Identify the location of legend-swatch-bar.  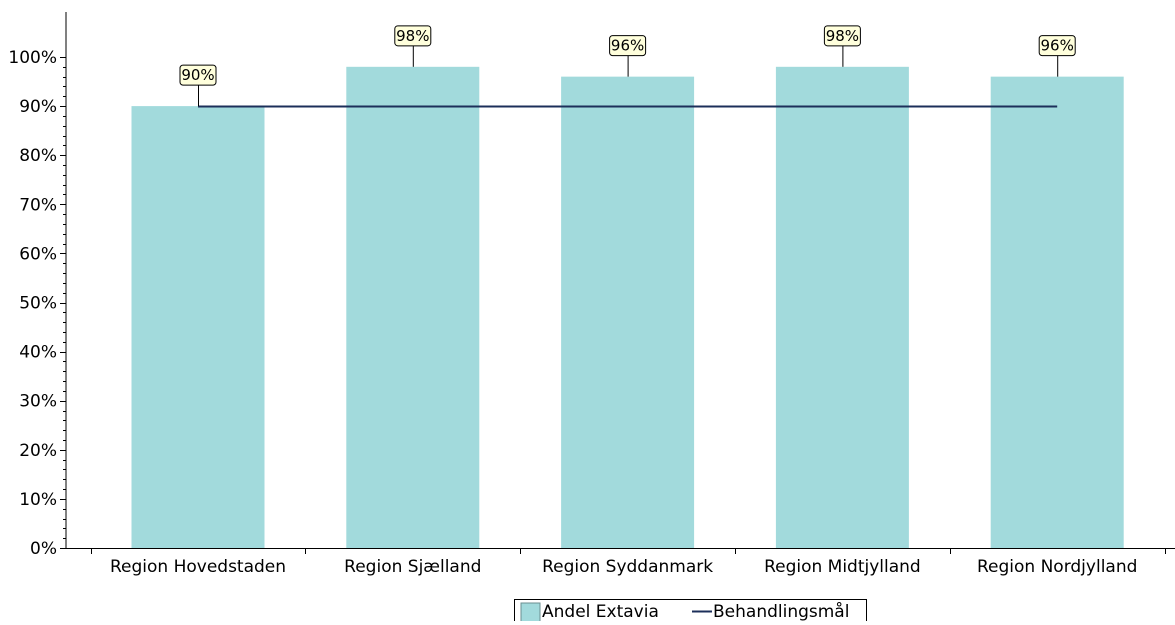
(530, 612).